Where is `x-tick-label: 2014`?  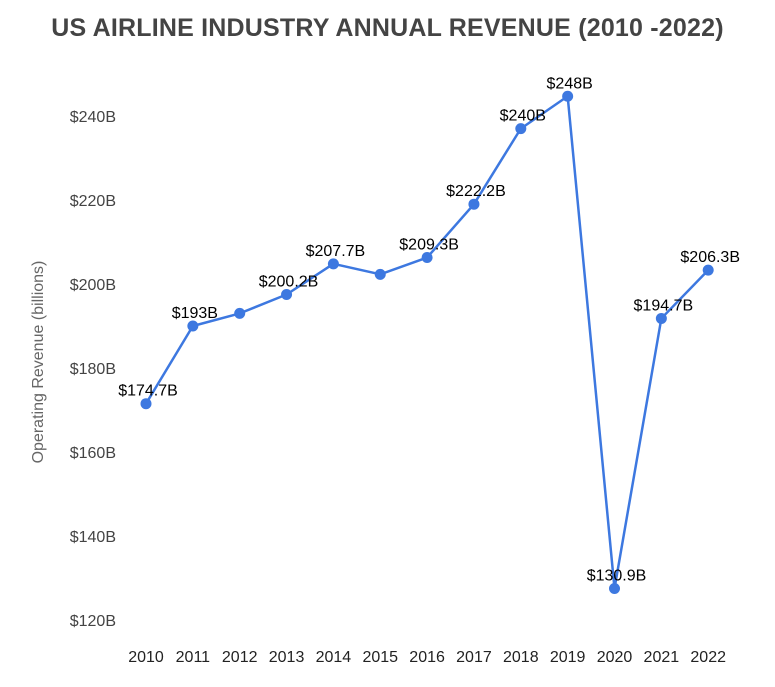 x-tick-label: 2014 is located at coordinates (334, 657).